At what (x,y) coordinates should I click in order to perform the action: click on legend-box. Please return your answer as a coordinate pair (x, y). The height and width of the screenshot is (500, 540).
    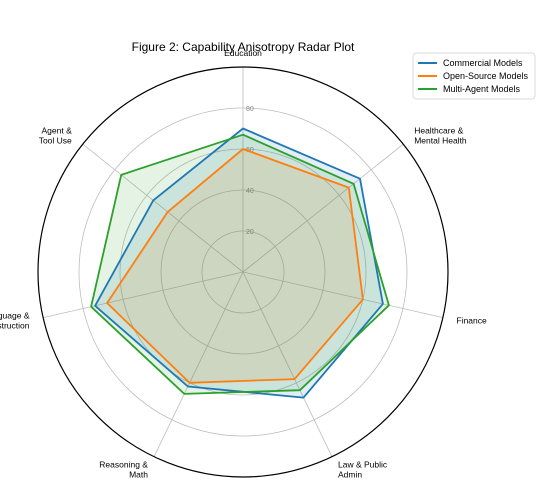
    Looking at the image, I should click on (474, 76).